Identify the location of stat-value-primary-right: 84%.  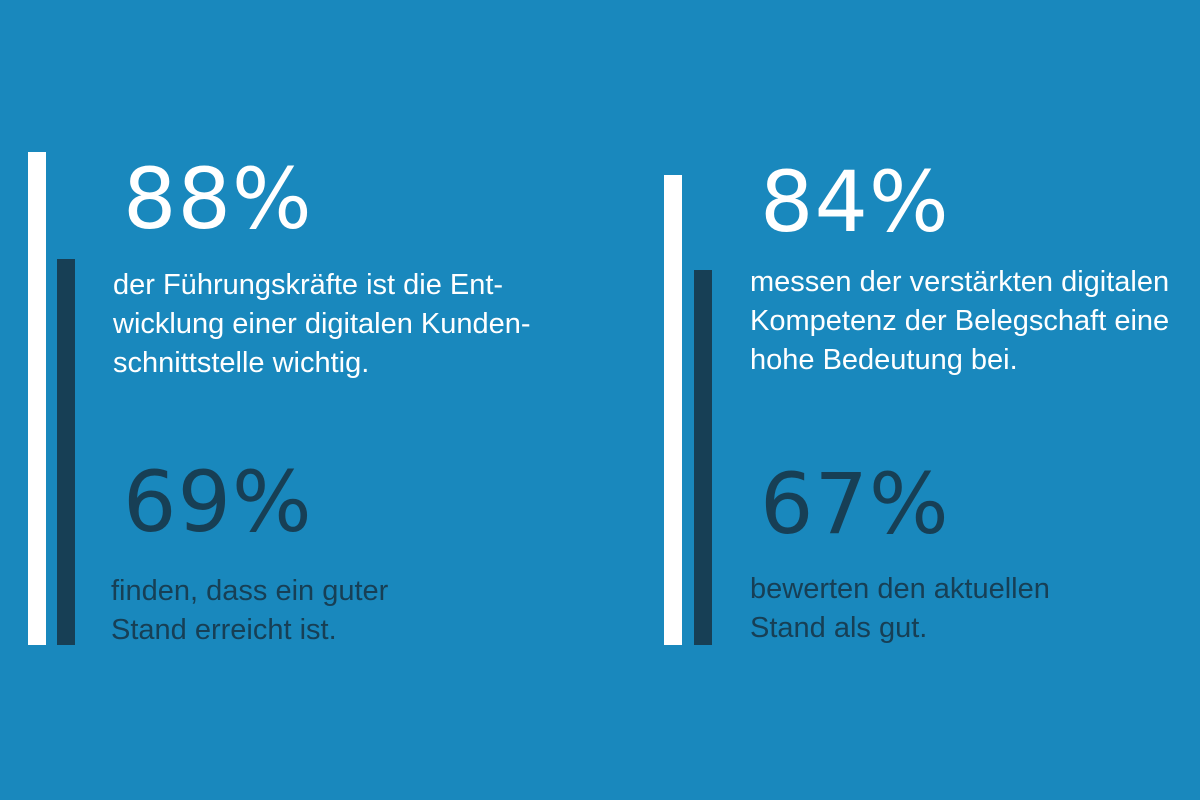
(855, 202).